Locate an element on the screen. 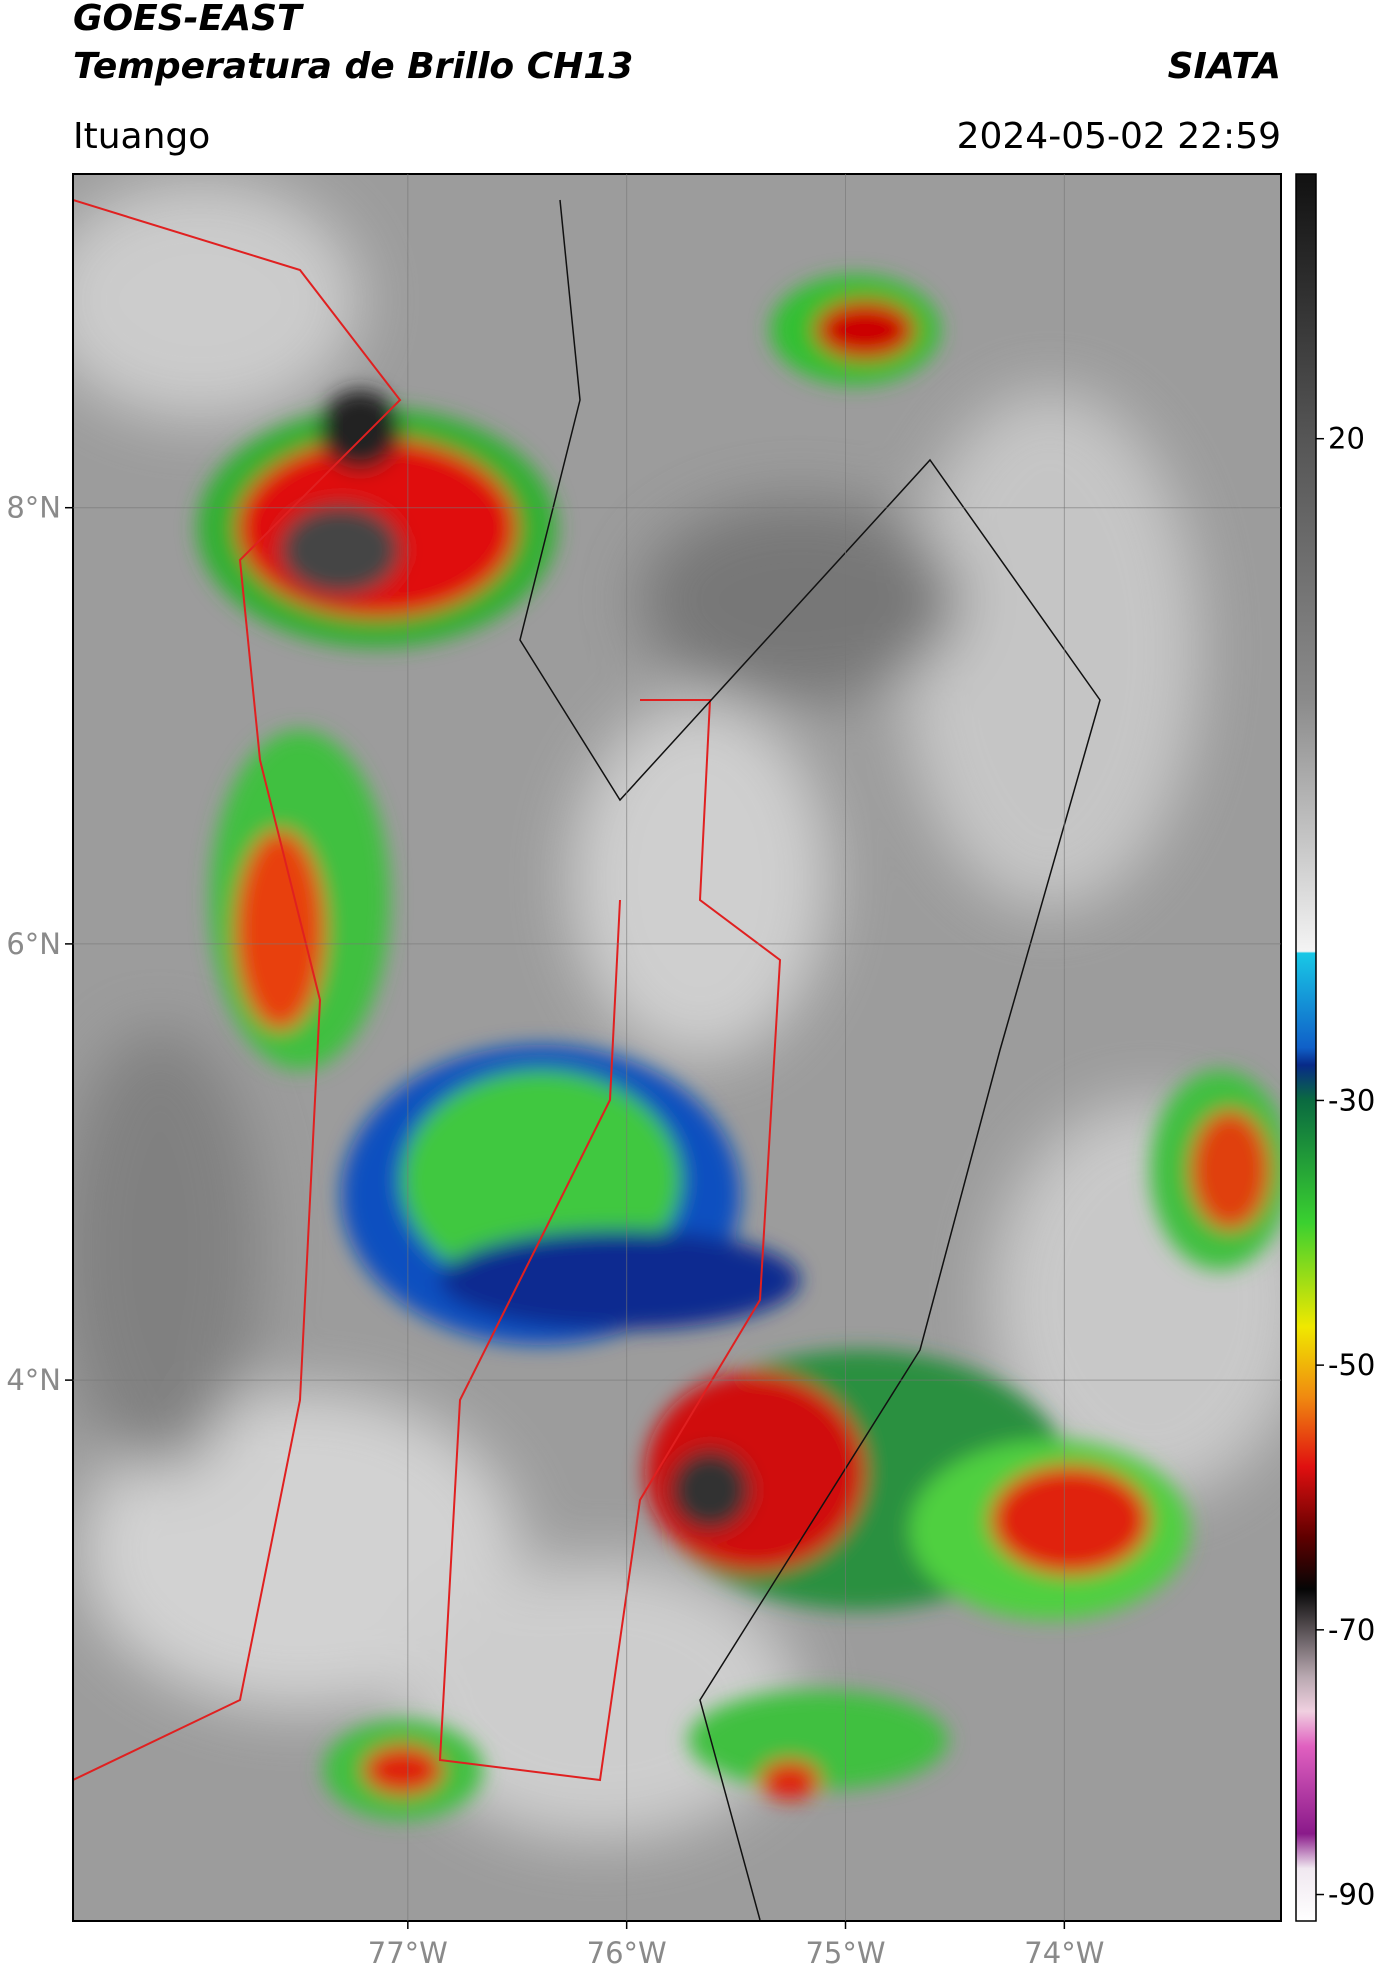 Image resolution: width=1384 pixels, height=1981 pixels. colorbar-label: -50 is located at coordinates (1351, 1365).